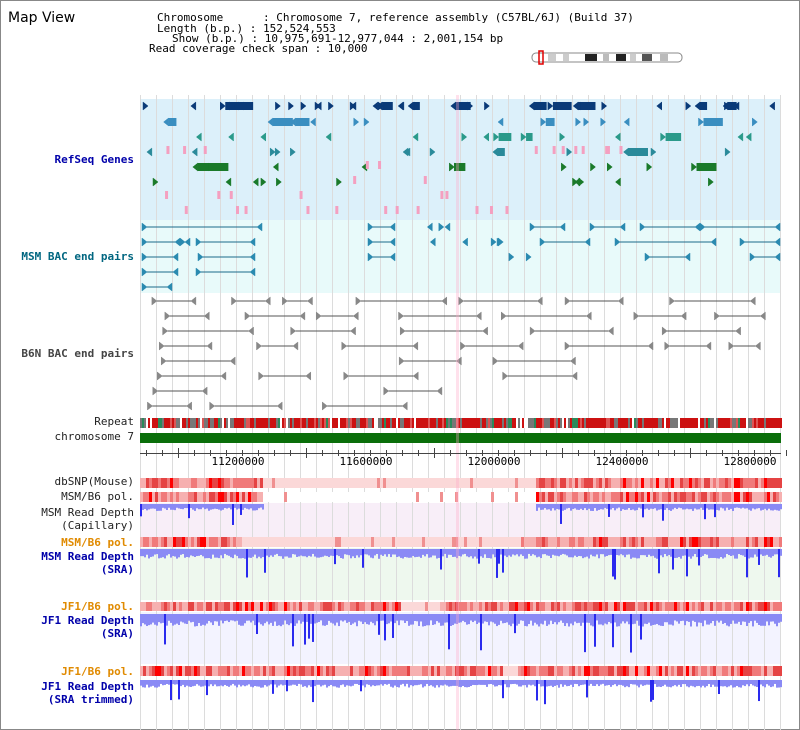 This screenshot has height=730, width=800. What do you see at coordinates (97, 496) in the screenshot?
I see `msm-pol-label: MSM/B6 pol.` at bounding box center [97, 496].